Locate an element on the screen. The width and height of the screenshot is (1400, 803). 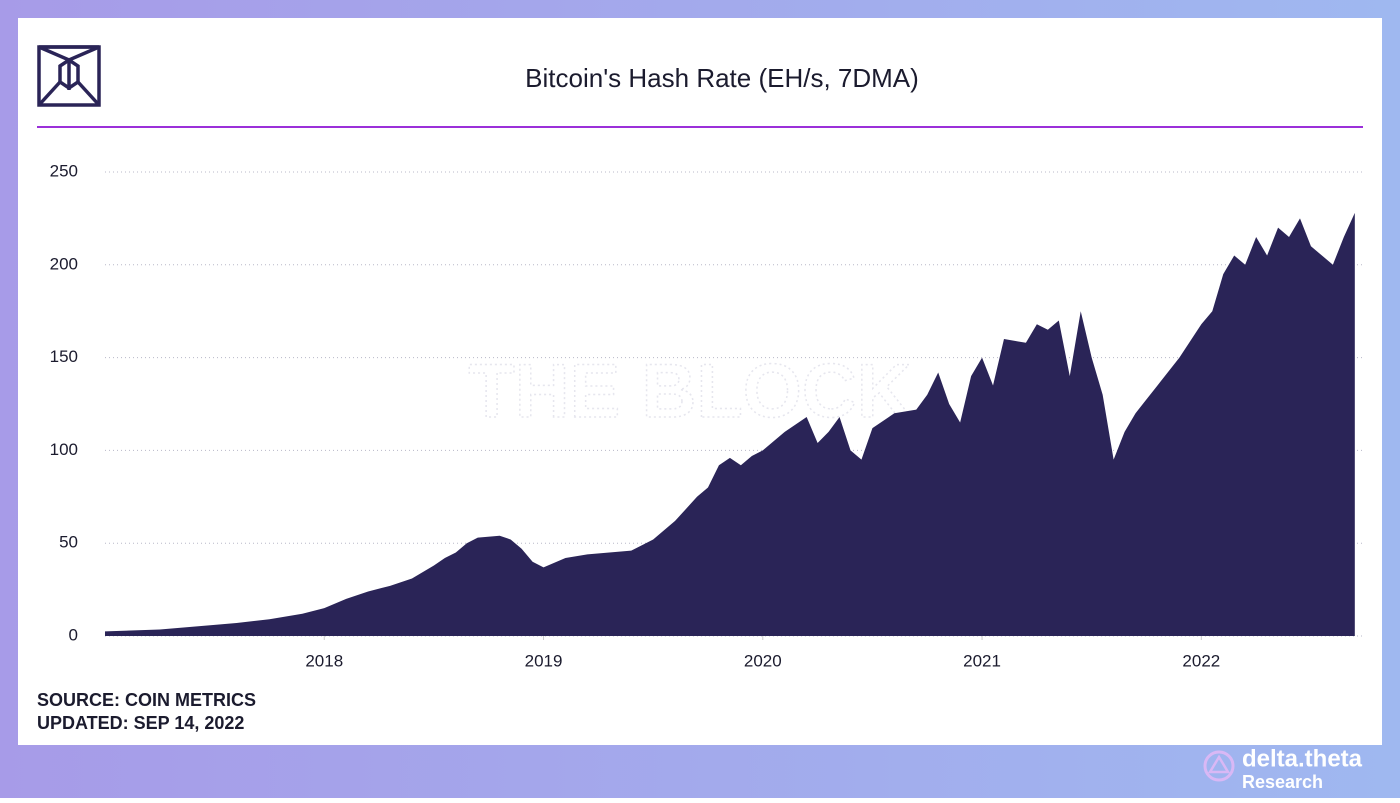
x-tick-label: 2021 is located at coordinates (982, 660).